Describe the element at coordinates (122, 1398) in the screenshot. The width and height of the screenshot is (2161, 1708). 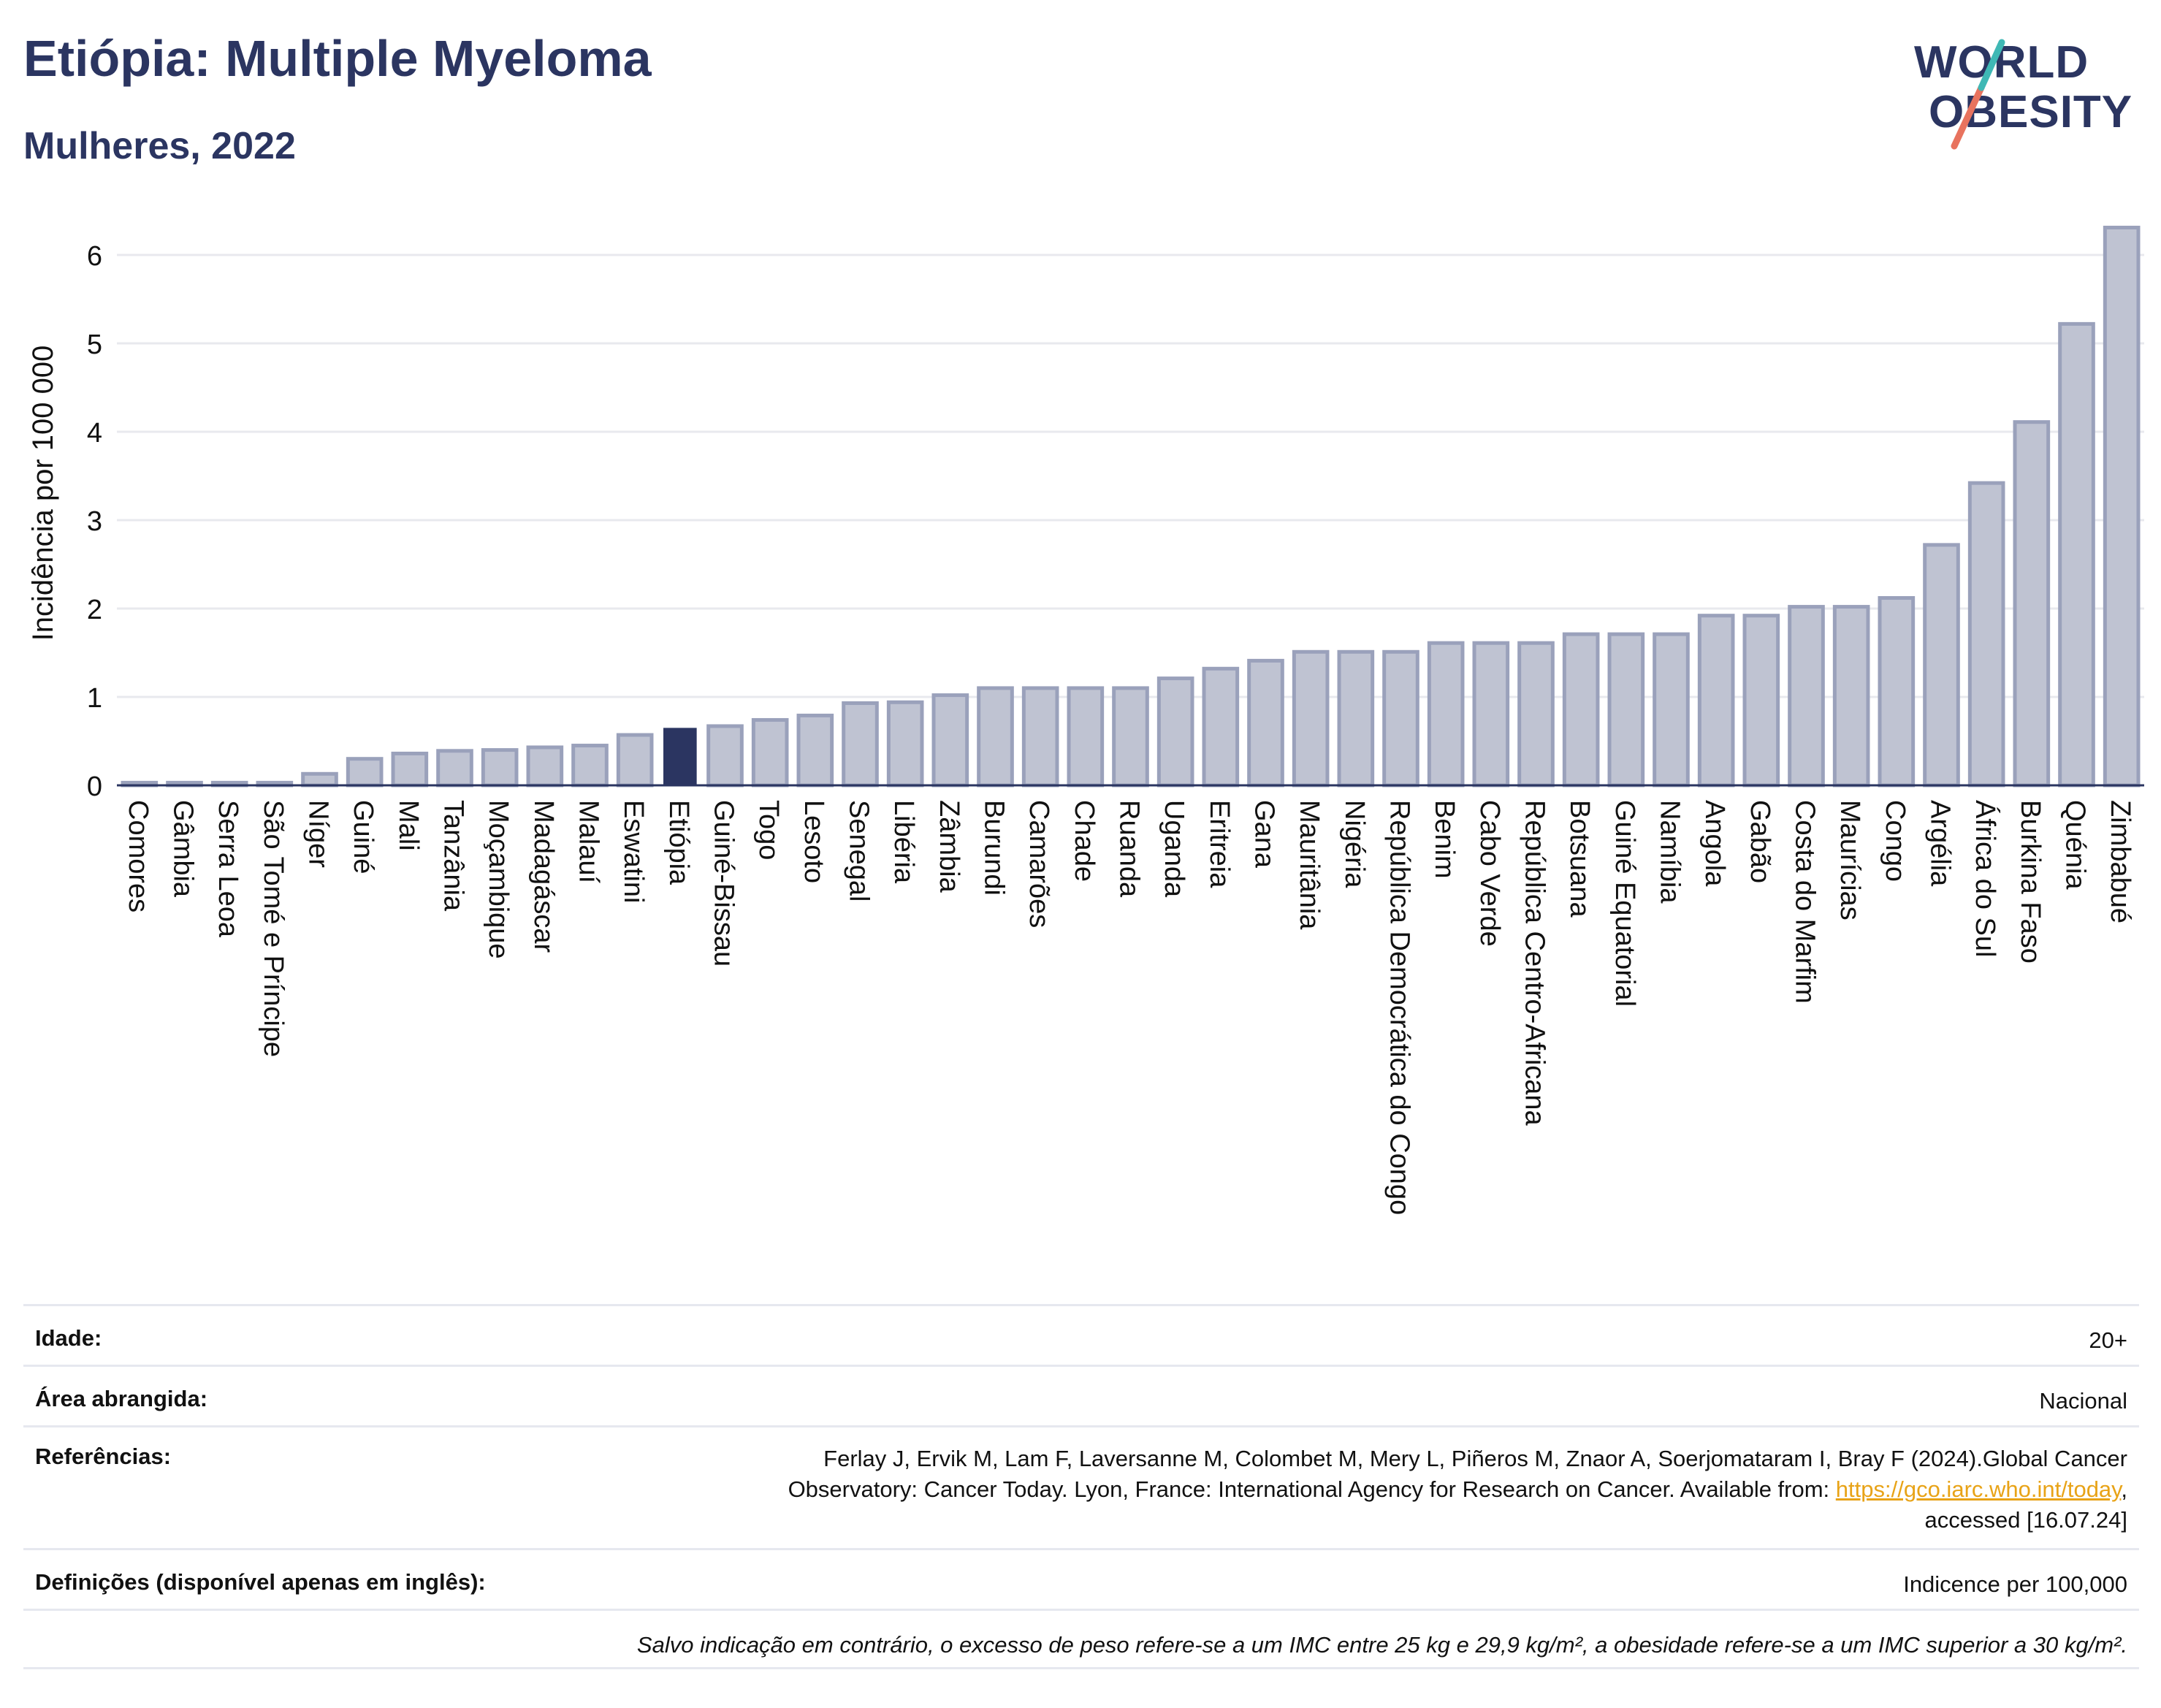
I see `area-label: Área abrangida:` at that location.